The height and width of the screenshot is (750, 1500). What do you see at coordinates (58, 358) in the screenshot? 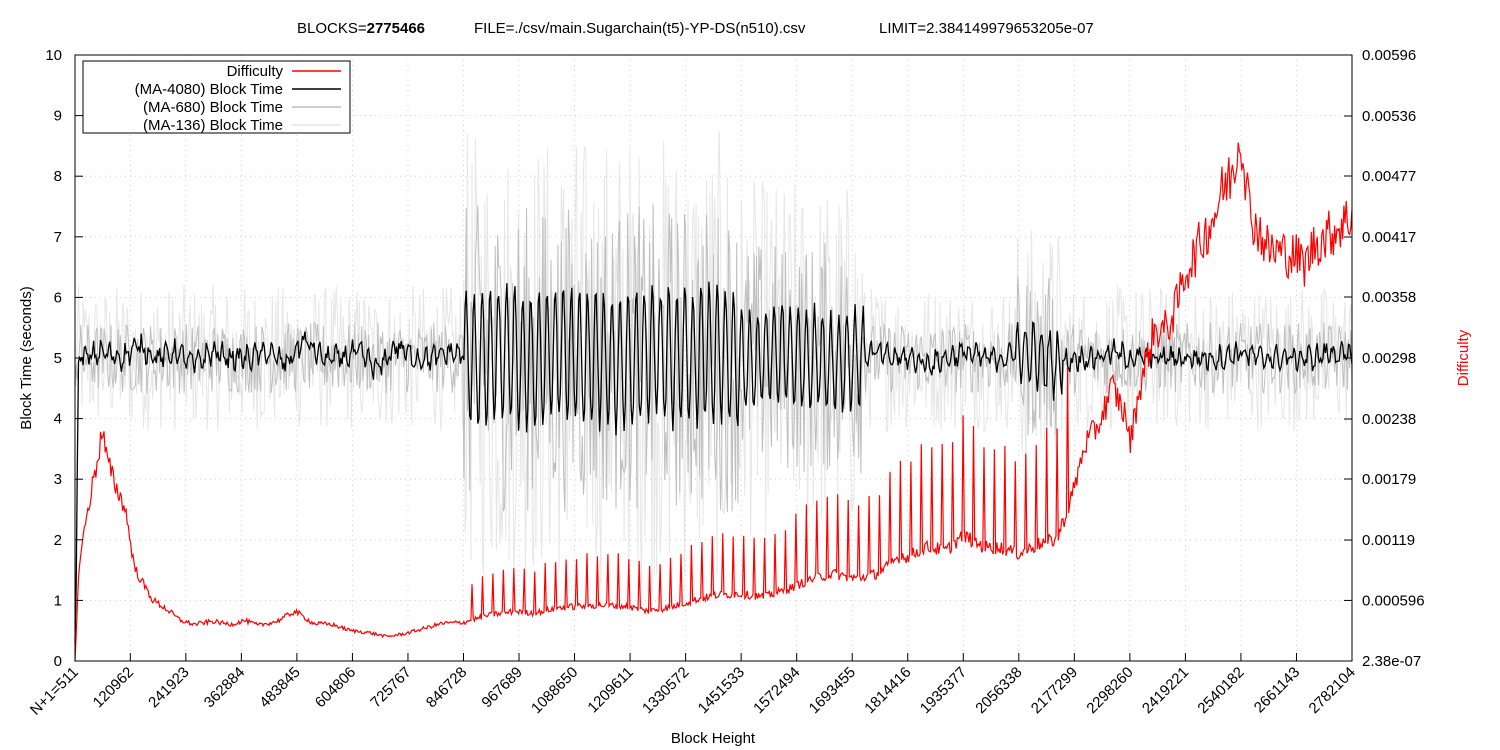
I see `y-tick-label: 5` at bounding box center [58, 358].